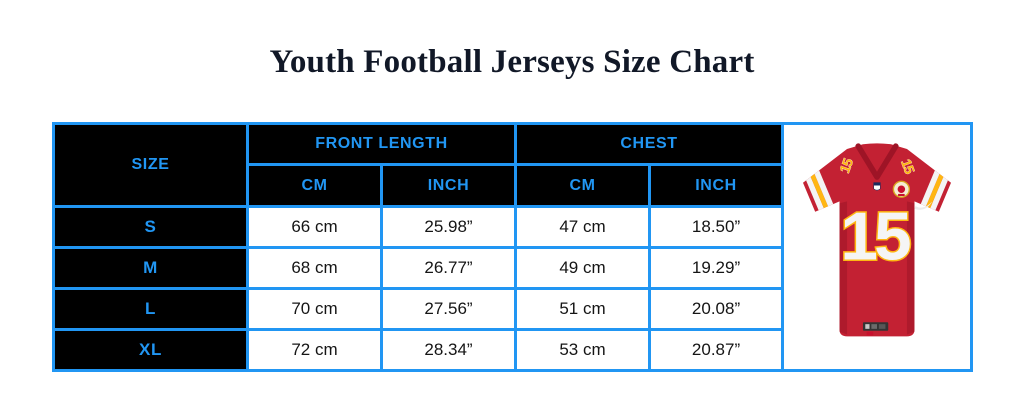  Describe the element at coordinates (448, 185) in the screenshot. I see `header-front-inch: INCH` at that location.